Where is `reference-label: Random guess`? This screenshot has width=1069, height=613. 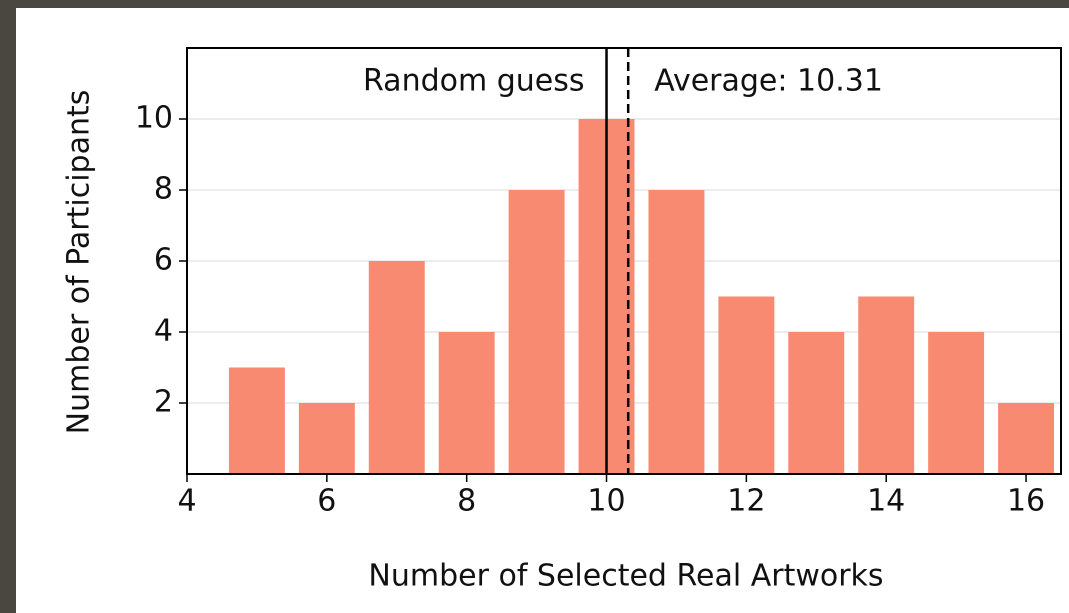 reference-label: Random guess is located at coordinates (474, 81).